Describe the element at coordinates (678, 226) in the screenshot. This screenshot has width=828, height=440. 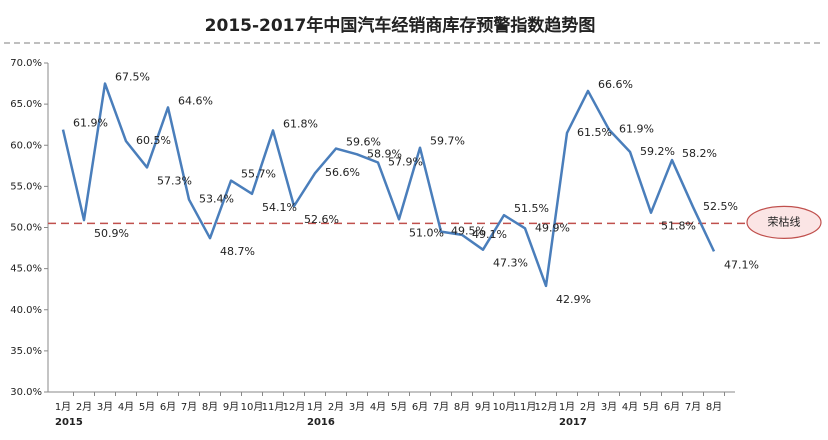
I see `data-label: 51.8%` at that location.